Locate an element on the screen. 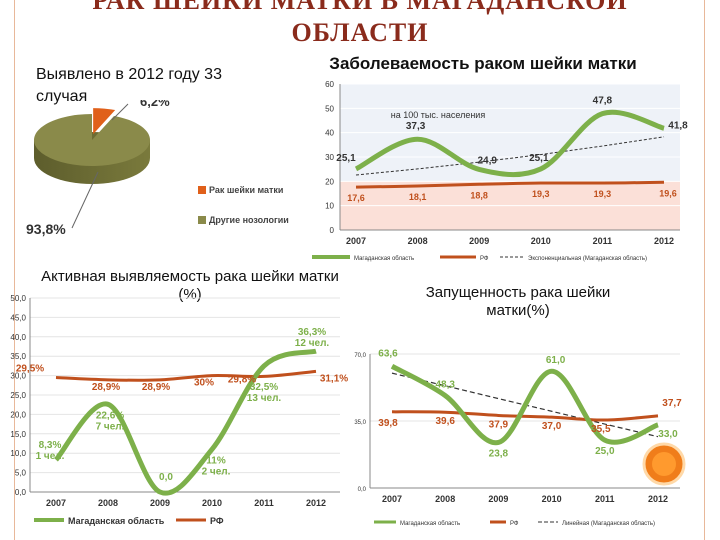  incidence-legend-trend: Экспоненциальная (Магаданская область) is located at coordinates (587, 259).